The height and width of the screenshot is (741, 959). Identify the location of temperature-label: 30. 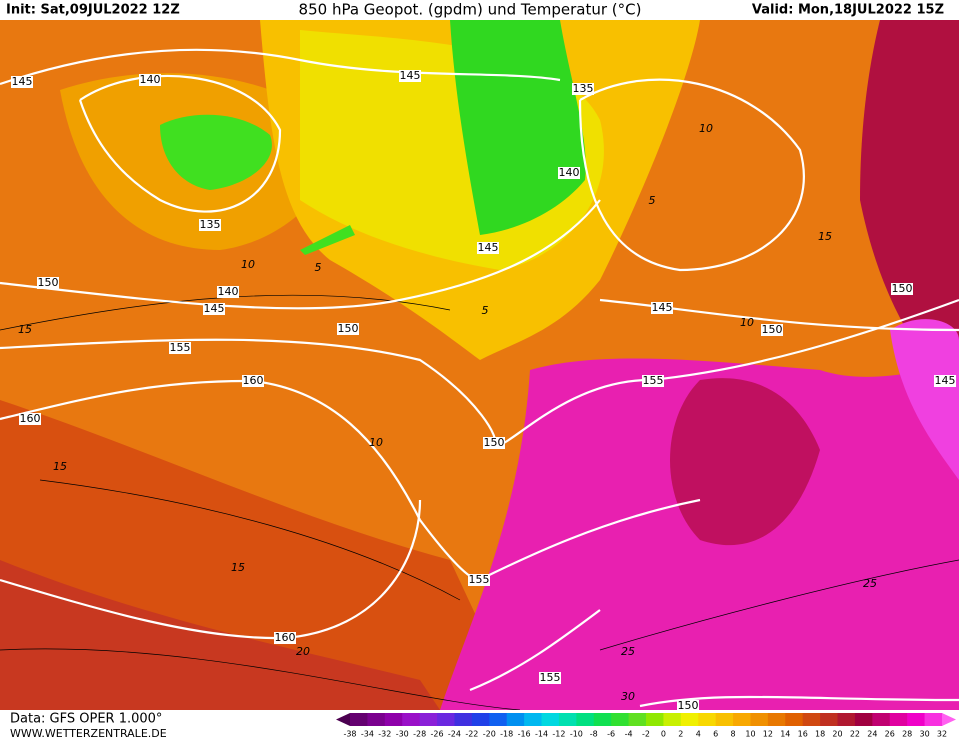
(628, 696).